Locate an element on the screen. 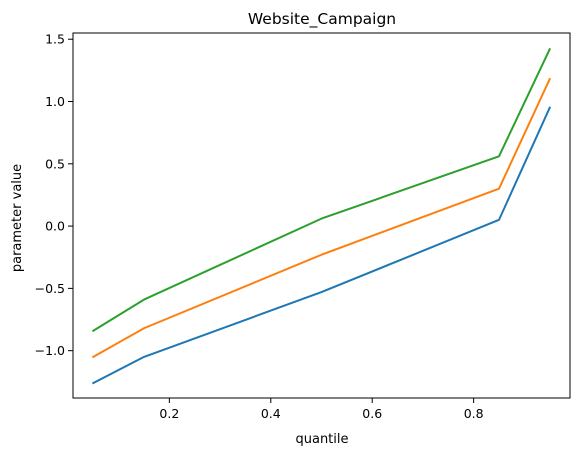 This screenshot has height=455, width=578. y-axis: −1.0 −0.5 0.0 0.5 1.0 1.5 is located at coordinates (54, 195).